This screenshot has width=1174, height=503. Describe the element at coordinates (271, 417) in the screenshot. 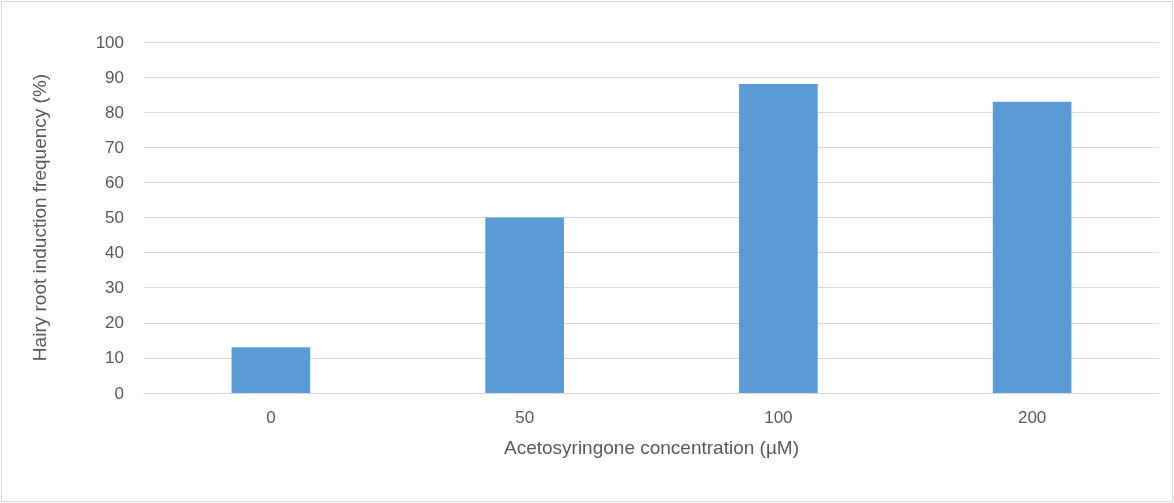

I see `x-tick-label: 0` at that location.